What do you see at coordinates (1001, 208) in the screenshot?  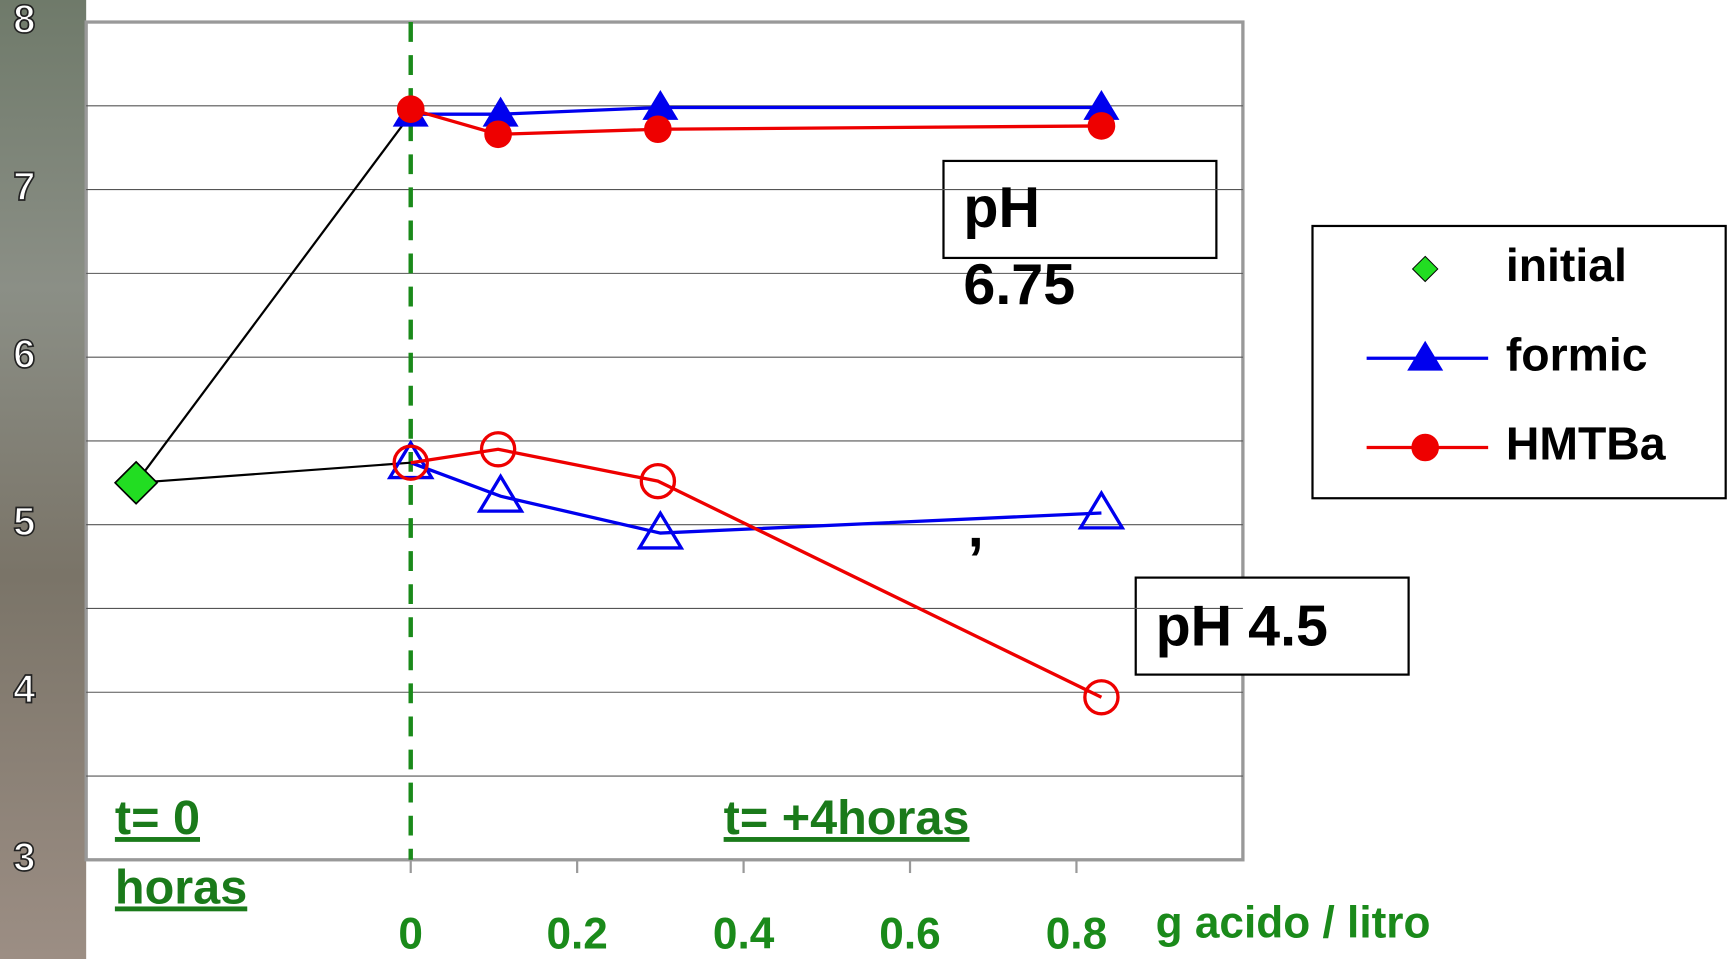 I see `annotation: pH` at bounding box center [1001, 208].